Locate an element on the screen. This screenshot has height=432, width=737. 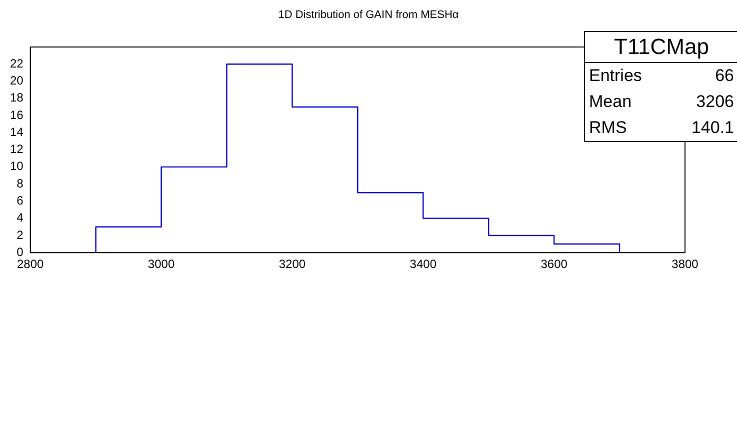
y-tick-label: 2 is located at coordinates (20, 235).